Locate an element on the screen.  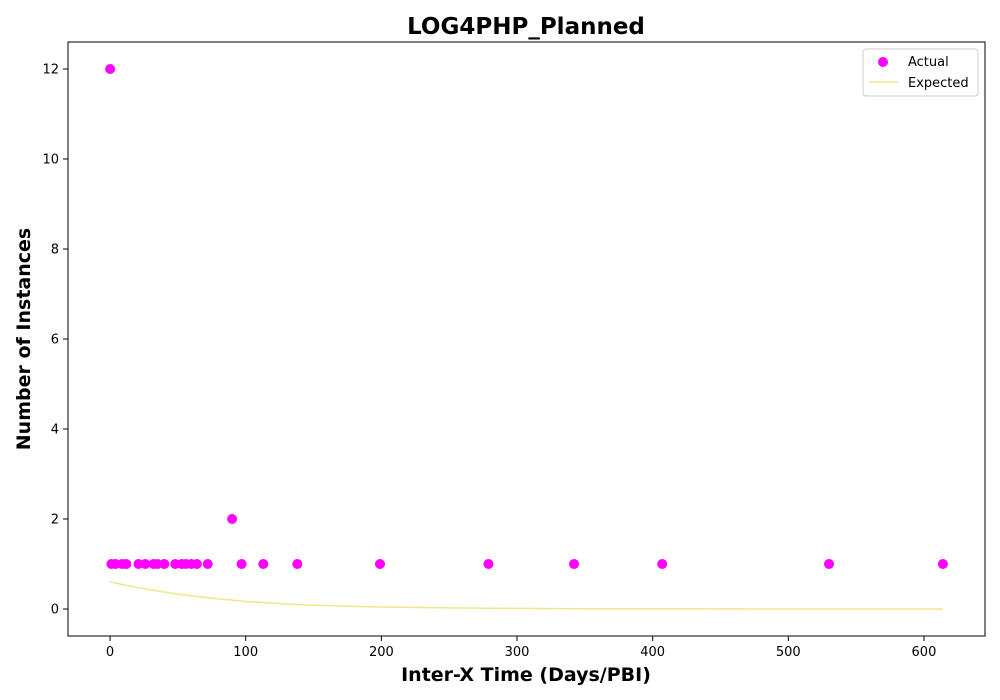
legend: Actual Expected is located at coordinates (920, 72).